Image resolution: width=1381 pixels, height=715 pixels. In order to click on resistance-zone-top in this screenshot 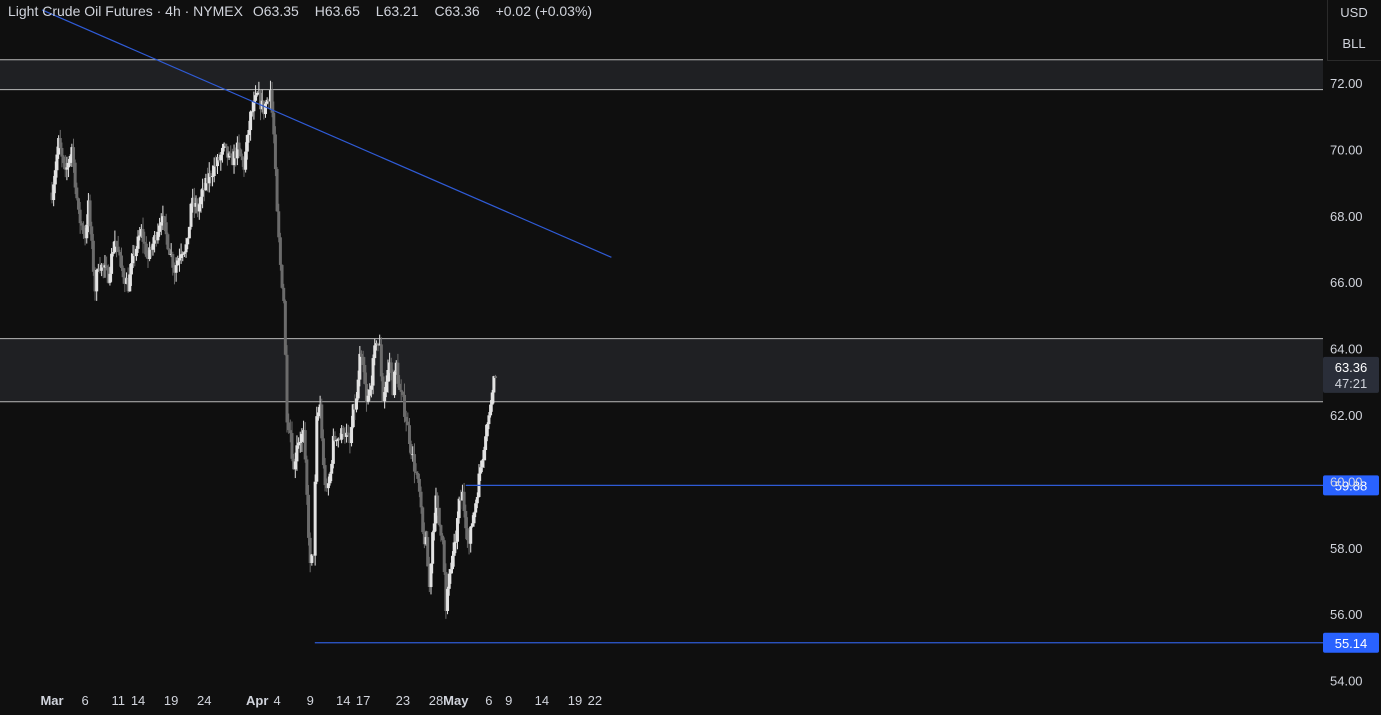, I will do `click(661, 74)`.